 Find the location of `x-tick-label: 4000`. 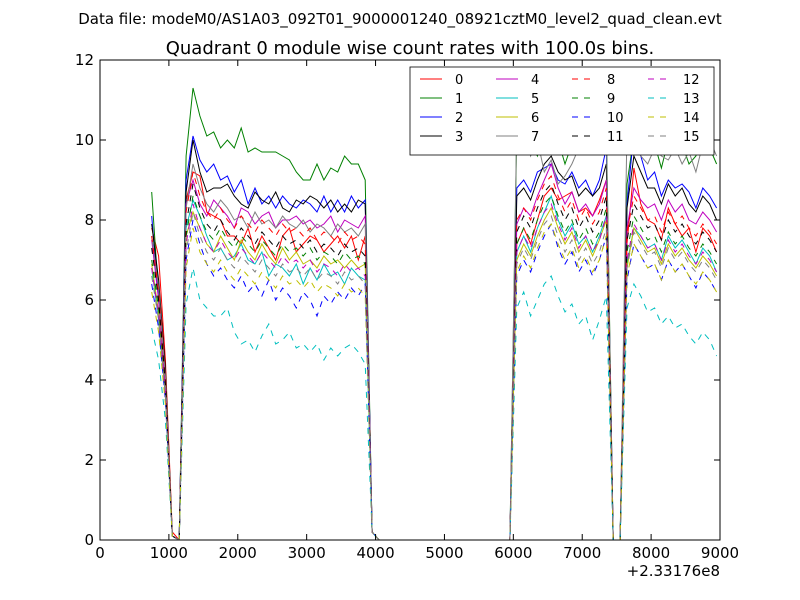

x-tick-label: 4000 is located at coordinates (375, 553).